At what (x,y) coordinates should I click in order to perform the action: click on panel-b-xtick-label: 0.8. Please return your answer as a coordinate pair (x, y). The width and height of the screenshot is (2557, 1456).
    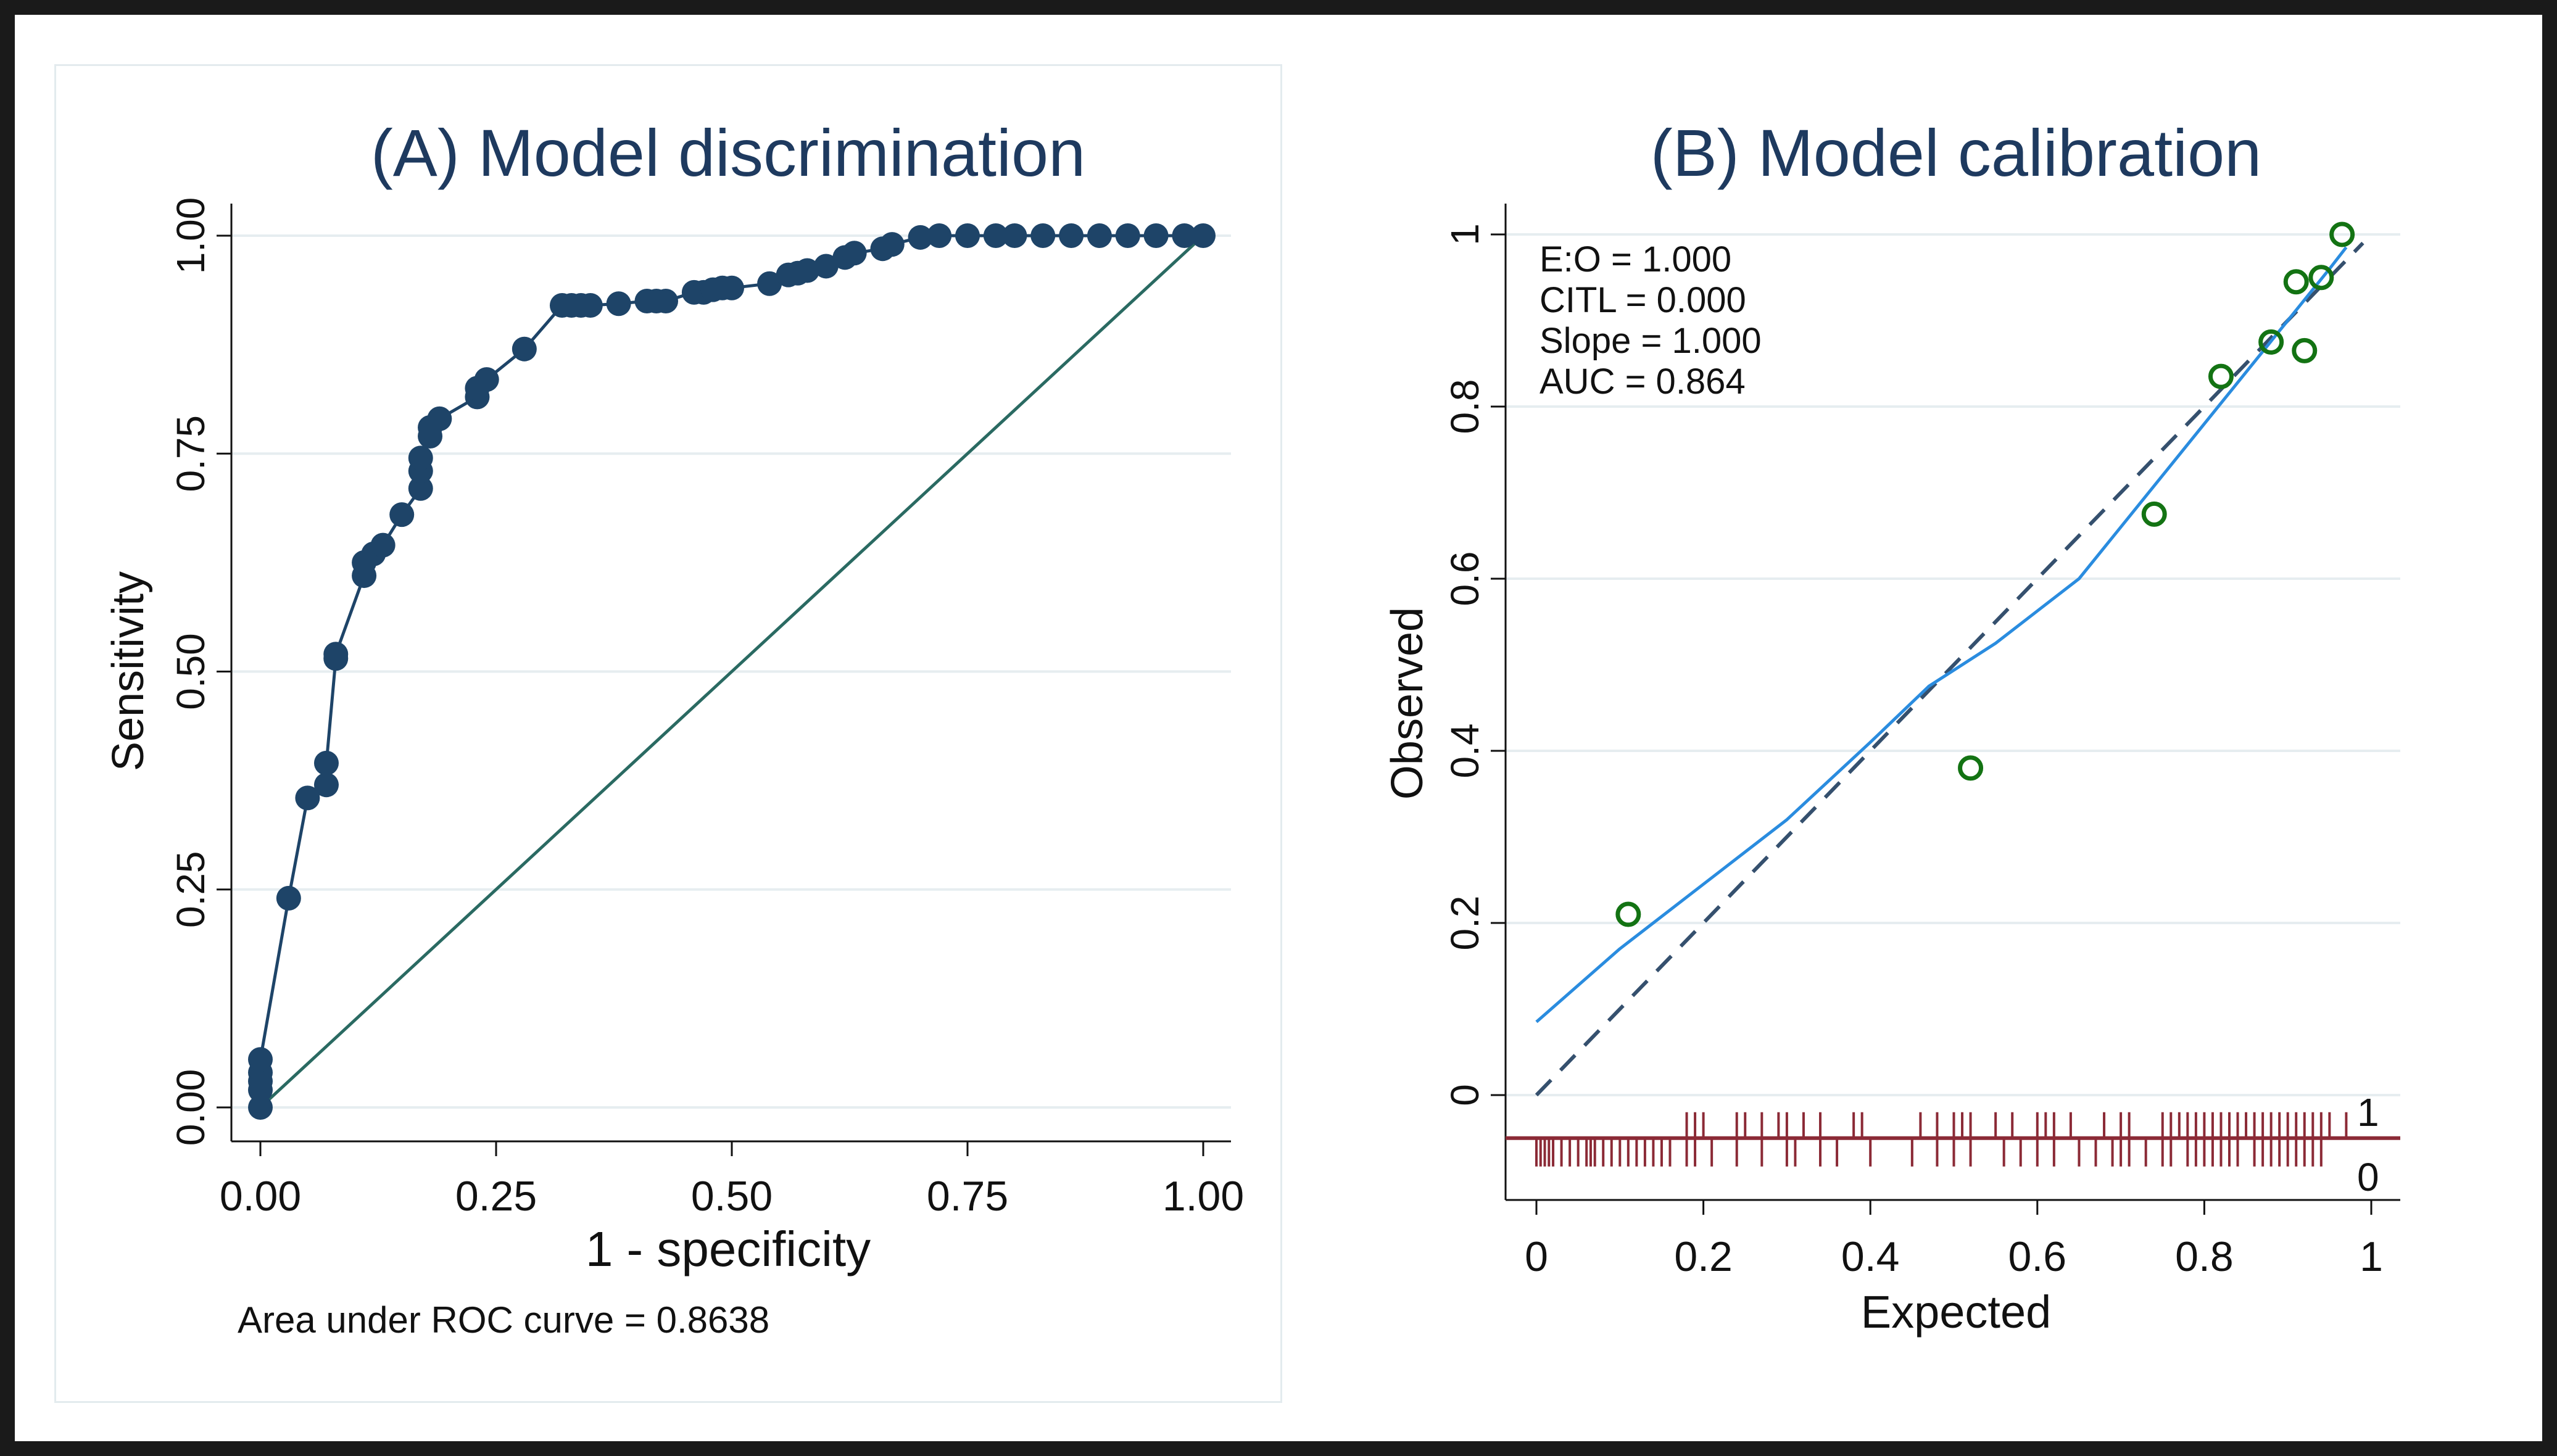
    Looking at the image, I should click on (2204, 1257).